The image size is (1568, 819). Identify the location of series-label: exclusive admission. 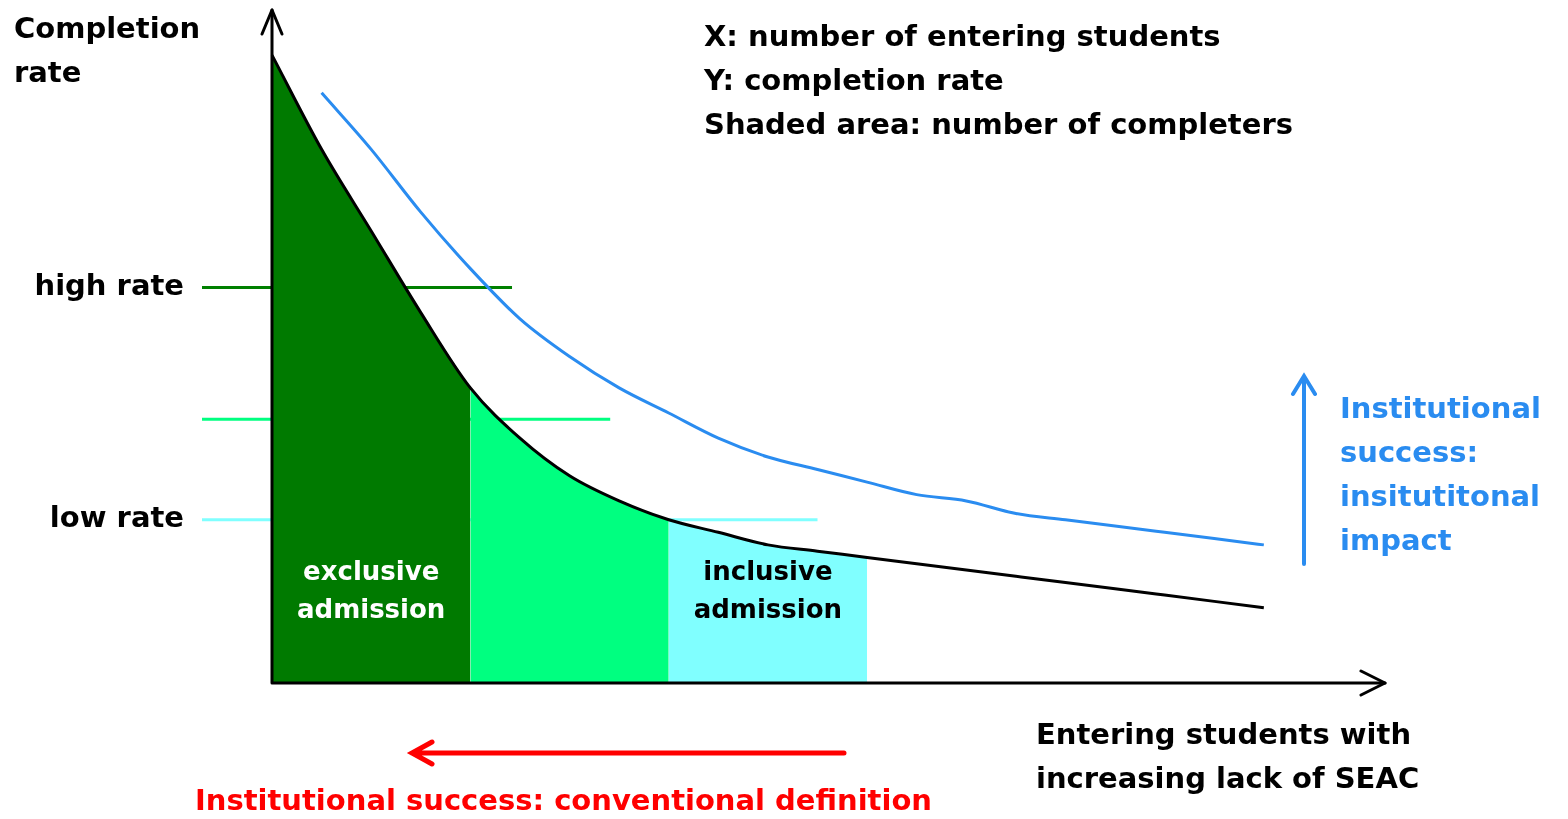
(371, 589).